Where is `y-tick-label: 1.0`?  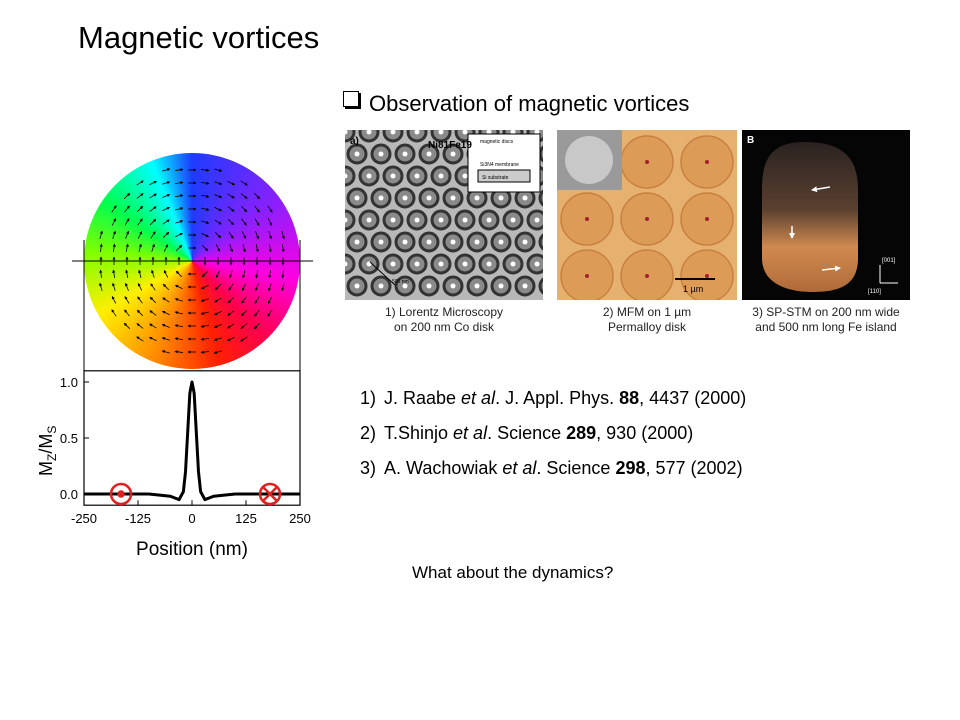
y-tick-label: 1.0 is located at coordinates (69, 382).